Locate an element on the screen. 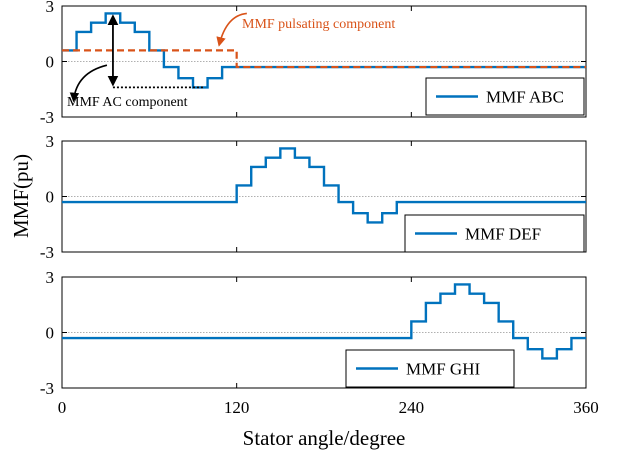 The image size is (618, 452). series-line-mmf-ghi is located at coordinates (324, 321).